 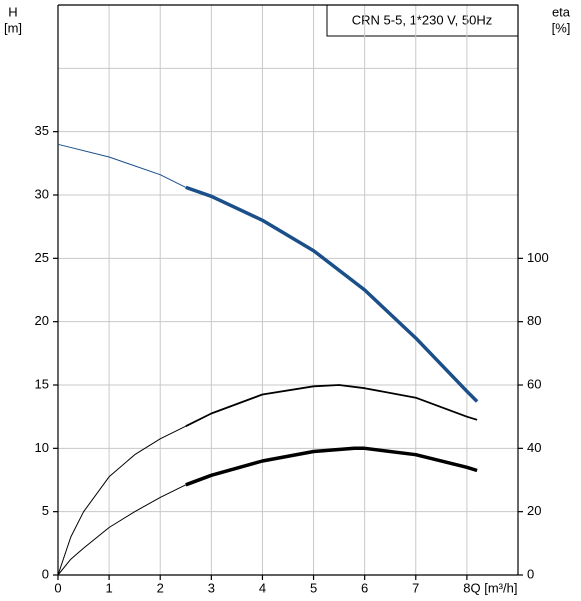 I want to click on y2-unit: [%], so click(x=561, y=27).